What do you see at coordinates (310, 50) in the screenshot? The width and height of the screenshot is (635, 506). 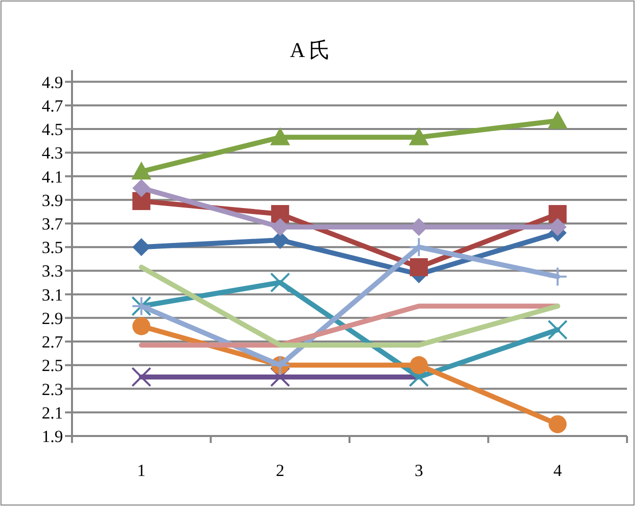 I see `chart-title: A 氏` at bounding box center [310, 50].